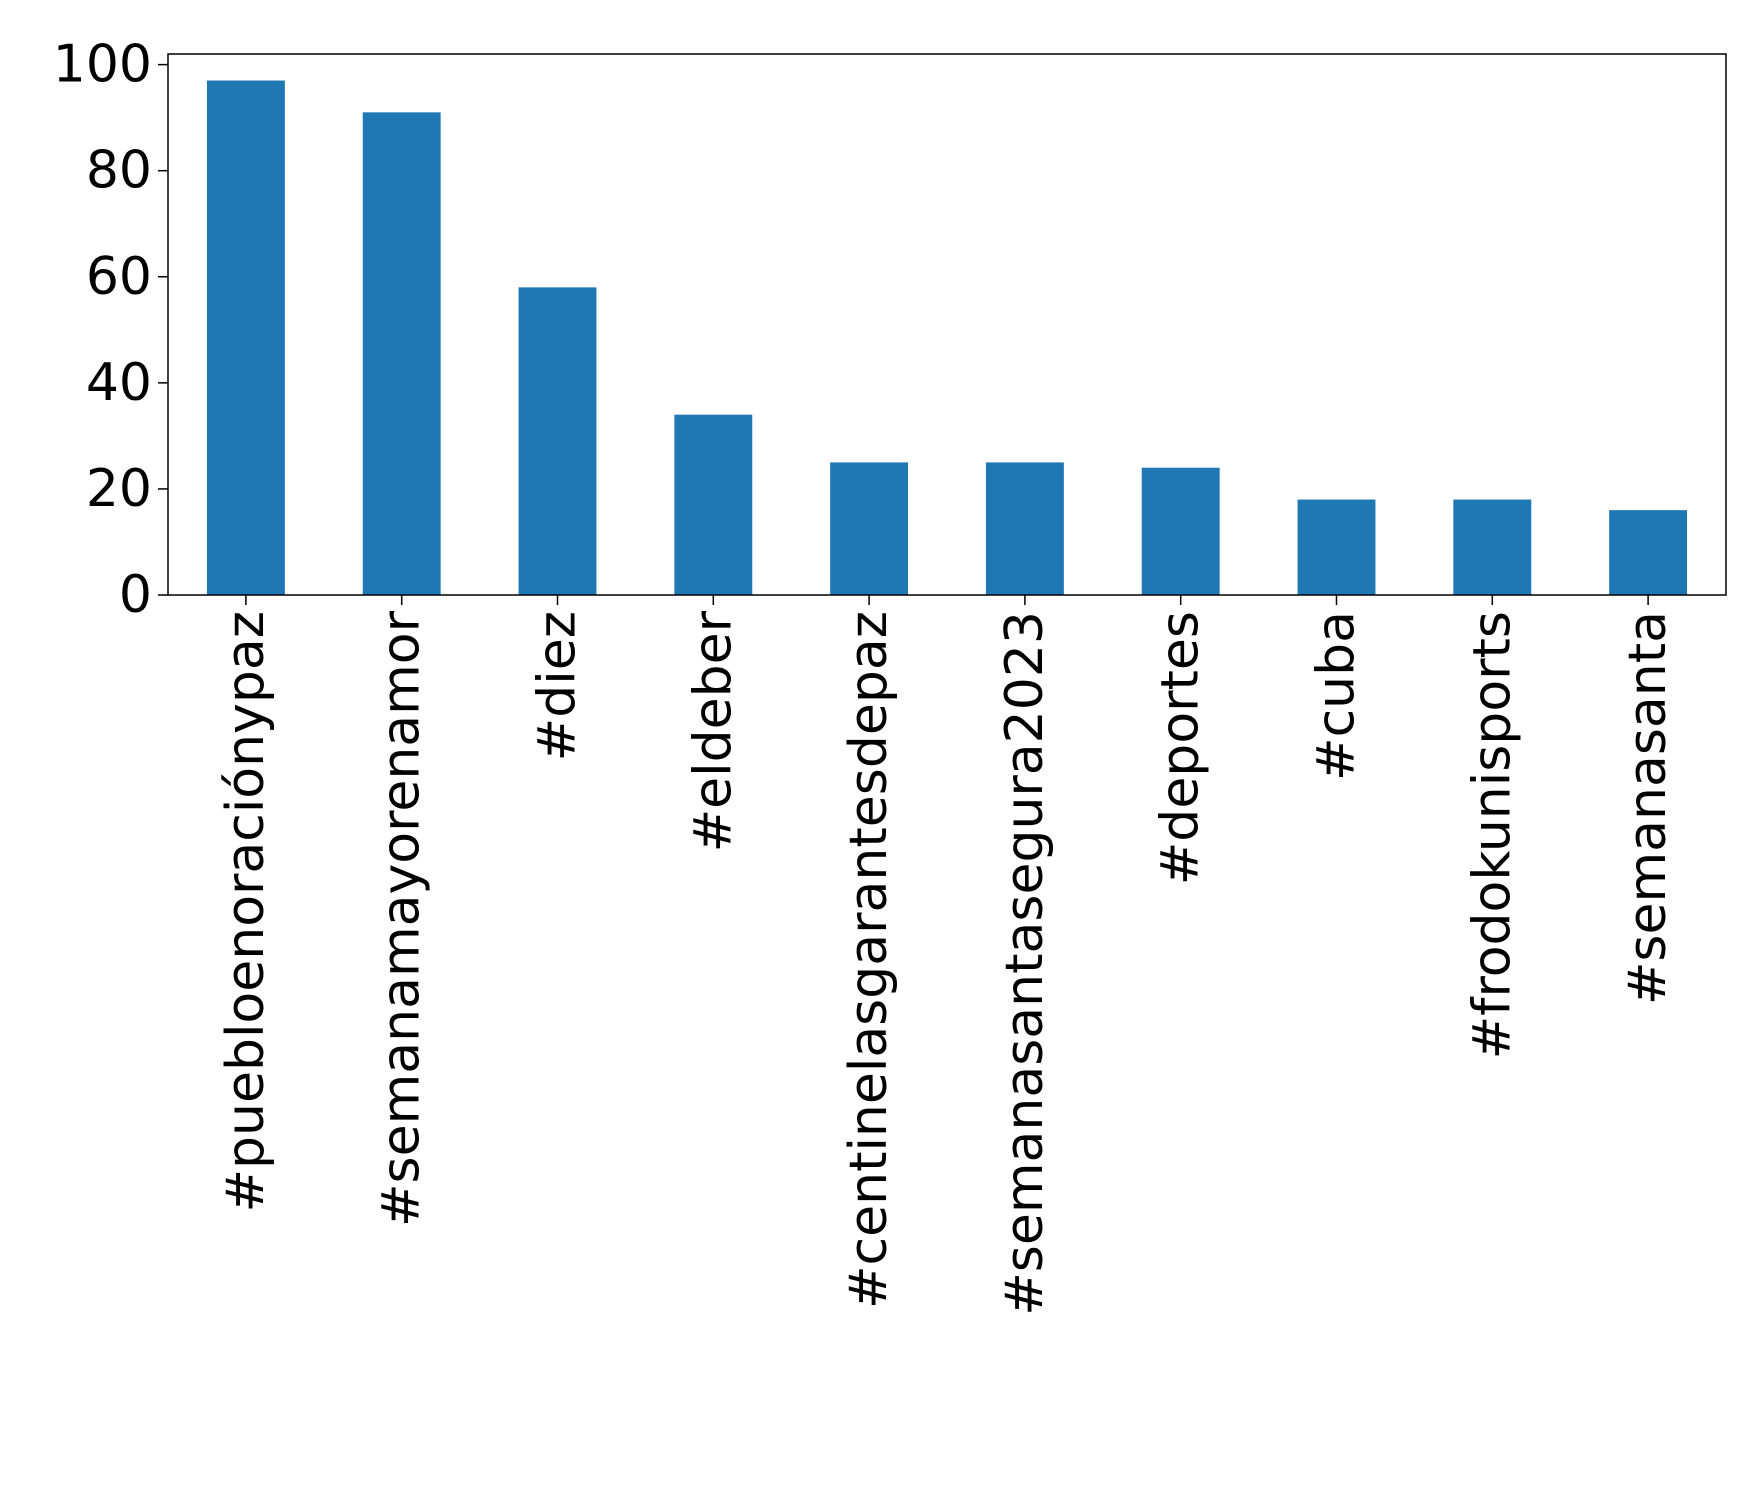 Image resolution: width=1758 pixels, height=1488 pixels. Describe the element at coordinates (102, 65) in the screenshot. I see `y-tick-label-5: 100` at that location.